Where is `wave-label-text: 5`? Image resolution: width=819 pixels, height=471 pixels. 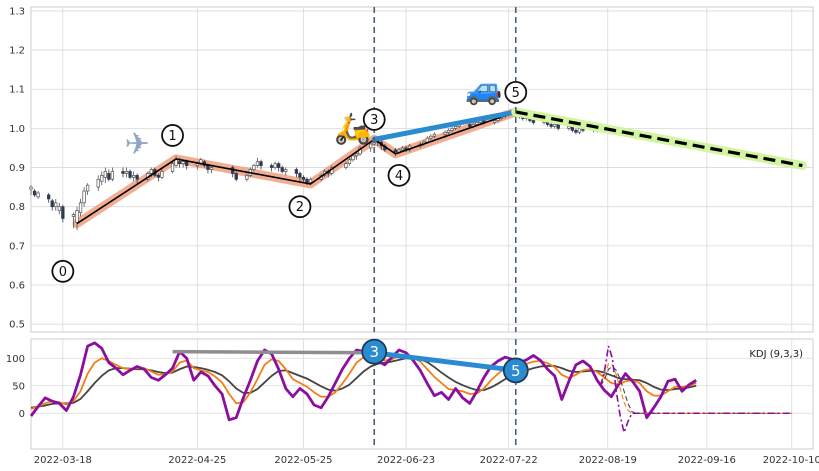
wave-label-text: 5 is located at coordinates (516, 93).